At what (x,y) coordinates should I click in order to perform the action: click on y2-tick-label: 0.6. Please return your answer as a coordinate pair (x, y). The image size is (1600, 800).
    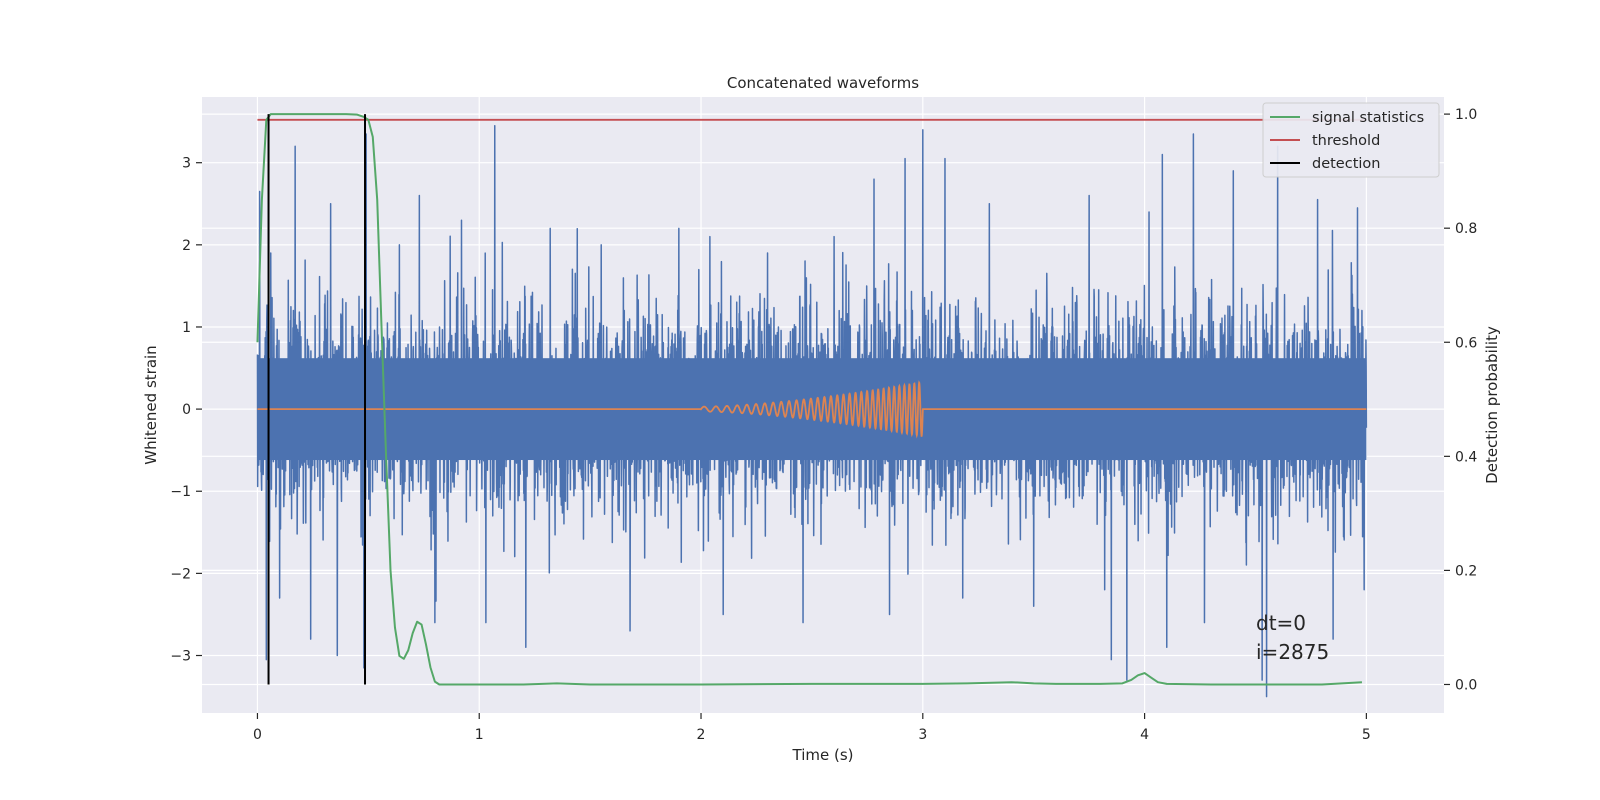
    Looking at the image, I should click on (1466, 343).